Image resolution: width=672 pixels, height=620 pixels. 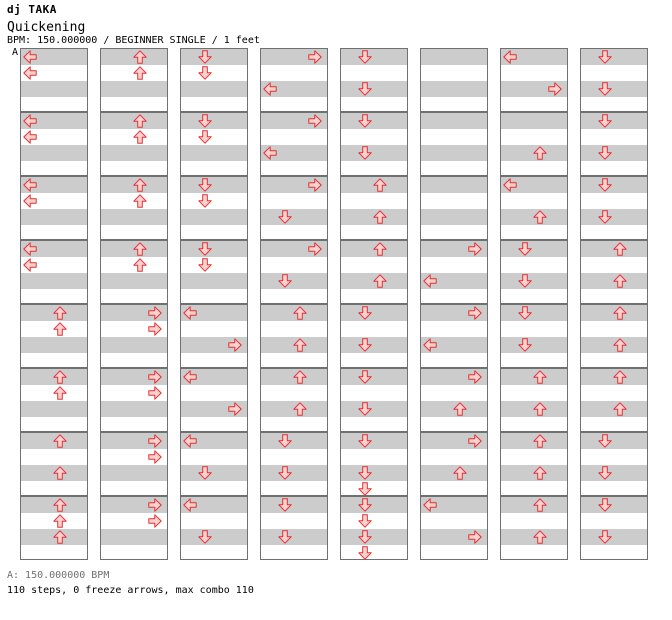 What do you see at coordinates (15, 52) in the screenshot?
I see `bpm-change-marker: A` at bounding box center [15, 52].